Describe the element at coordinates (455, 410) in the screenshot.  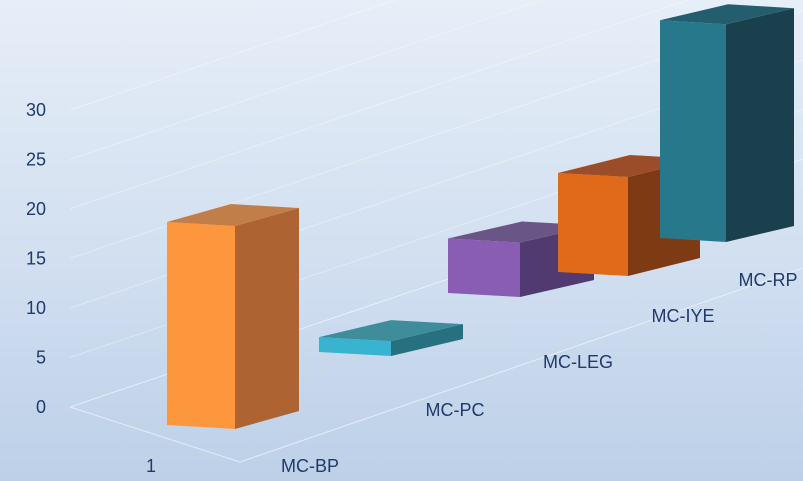
I see `series-label: MC-PC` at that location.